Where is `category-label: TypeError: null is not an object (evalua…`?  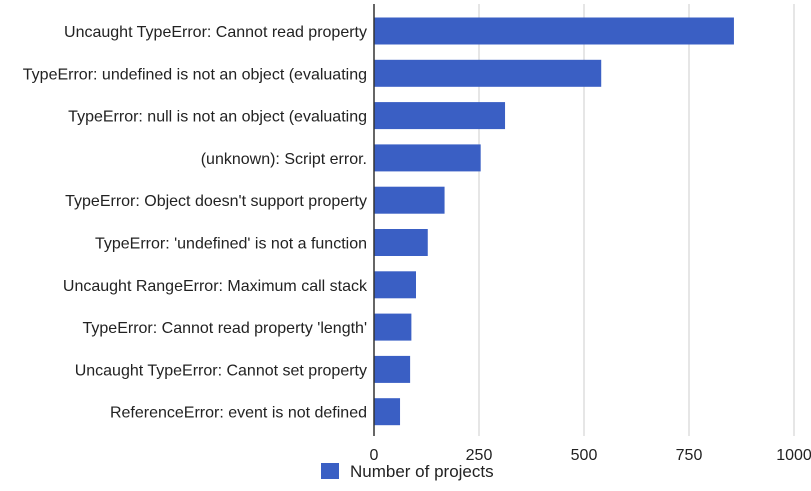
category-label: TypeError: null is not an object (evalua… is located at coordinates (217, 117).